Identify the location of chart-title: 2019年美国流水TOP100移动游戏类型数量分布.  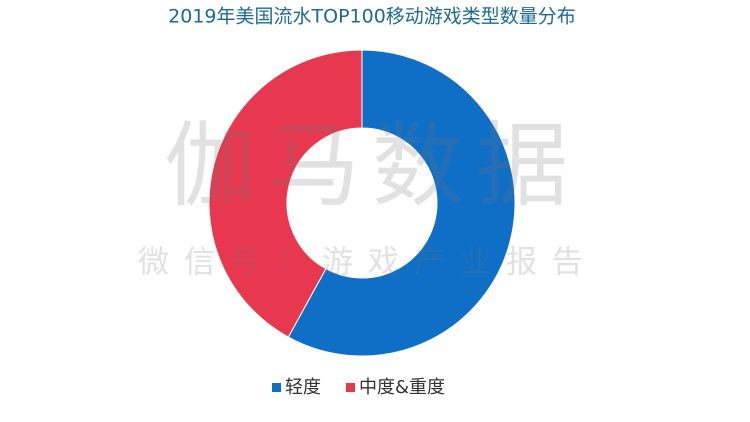
(372, 17).